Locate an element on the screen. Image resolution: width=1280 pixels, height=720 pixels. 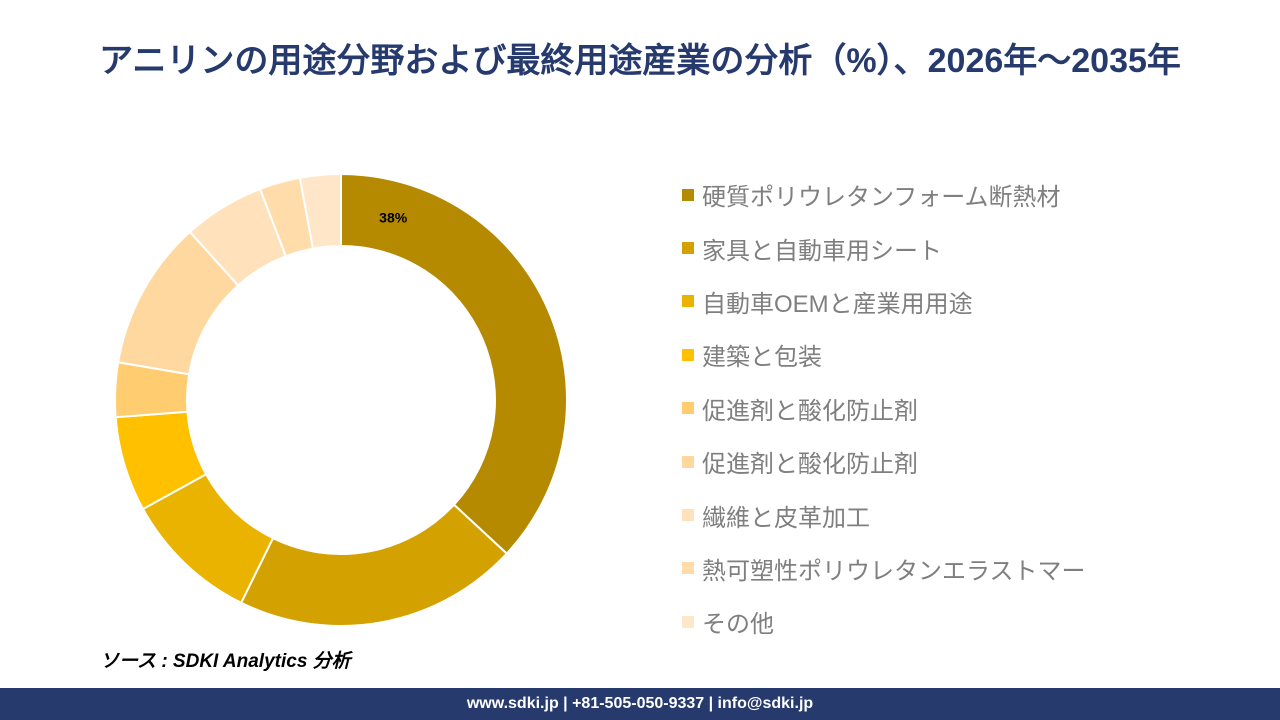
legend-item: 家具と自動車用シート is located at coordinates (884, 247).